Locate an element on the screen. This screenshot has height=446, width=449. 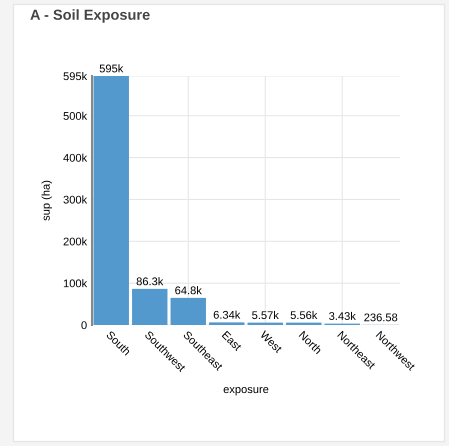
y-tick-label: 300k is located at coordinates (75, 199).